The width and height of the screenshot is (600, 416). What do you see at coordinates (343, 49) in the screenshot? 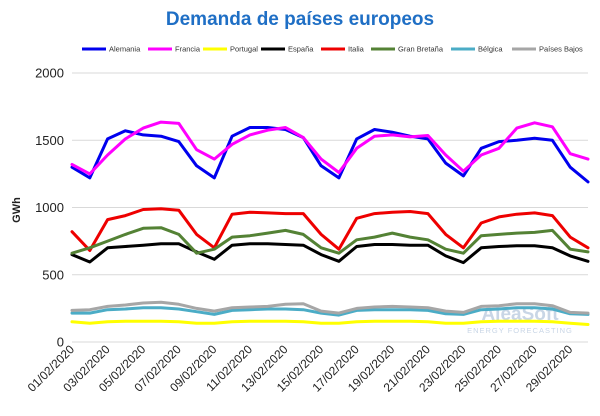
I see `legend-item: Italia` at bounding box center [343, 49].